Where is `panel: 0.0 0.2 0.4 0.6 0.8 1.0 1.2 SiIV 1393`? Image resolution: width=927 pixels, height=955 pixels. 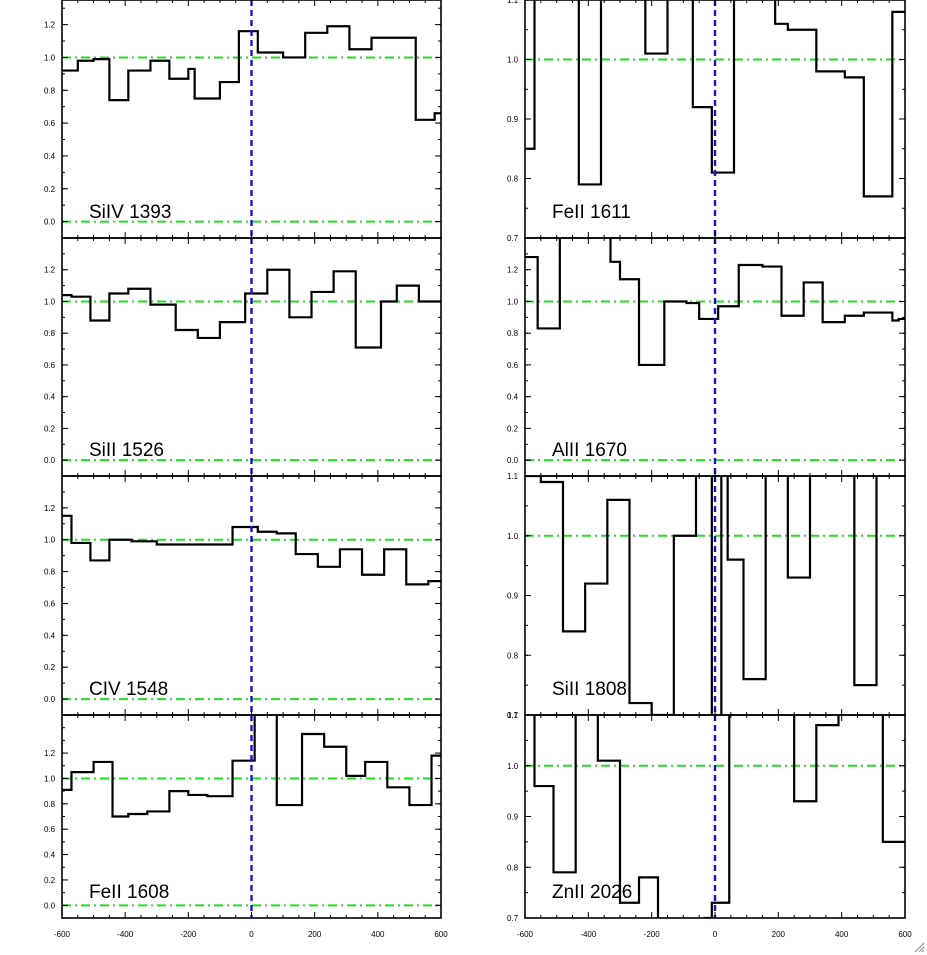 panel: 0.0 0.2 0.4 0.6 0.8 1.0 1.2 SiIV 1393 is located at coordinates (243, 119).